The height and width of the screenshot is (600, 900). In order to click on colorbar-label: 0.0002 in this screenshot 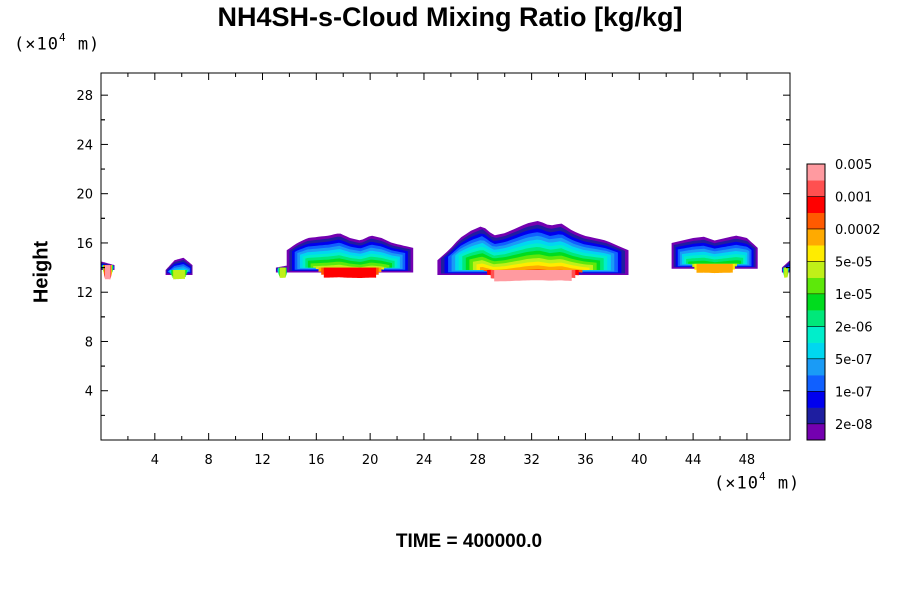, I will do `click(858, 230)`.